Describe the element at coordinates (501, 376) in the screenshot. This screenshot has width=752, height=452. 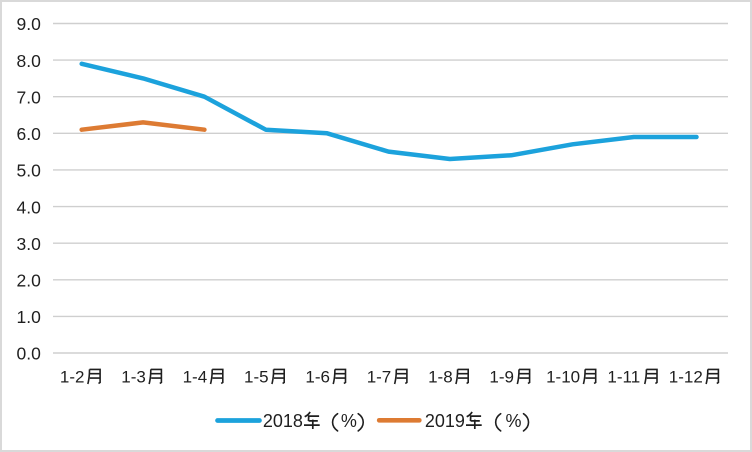
I see `svg-text: 1-9` at that location.